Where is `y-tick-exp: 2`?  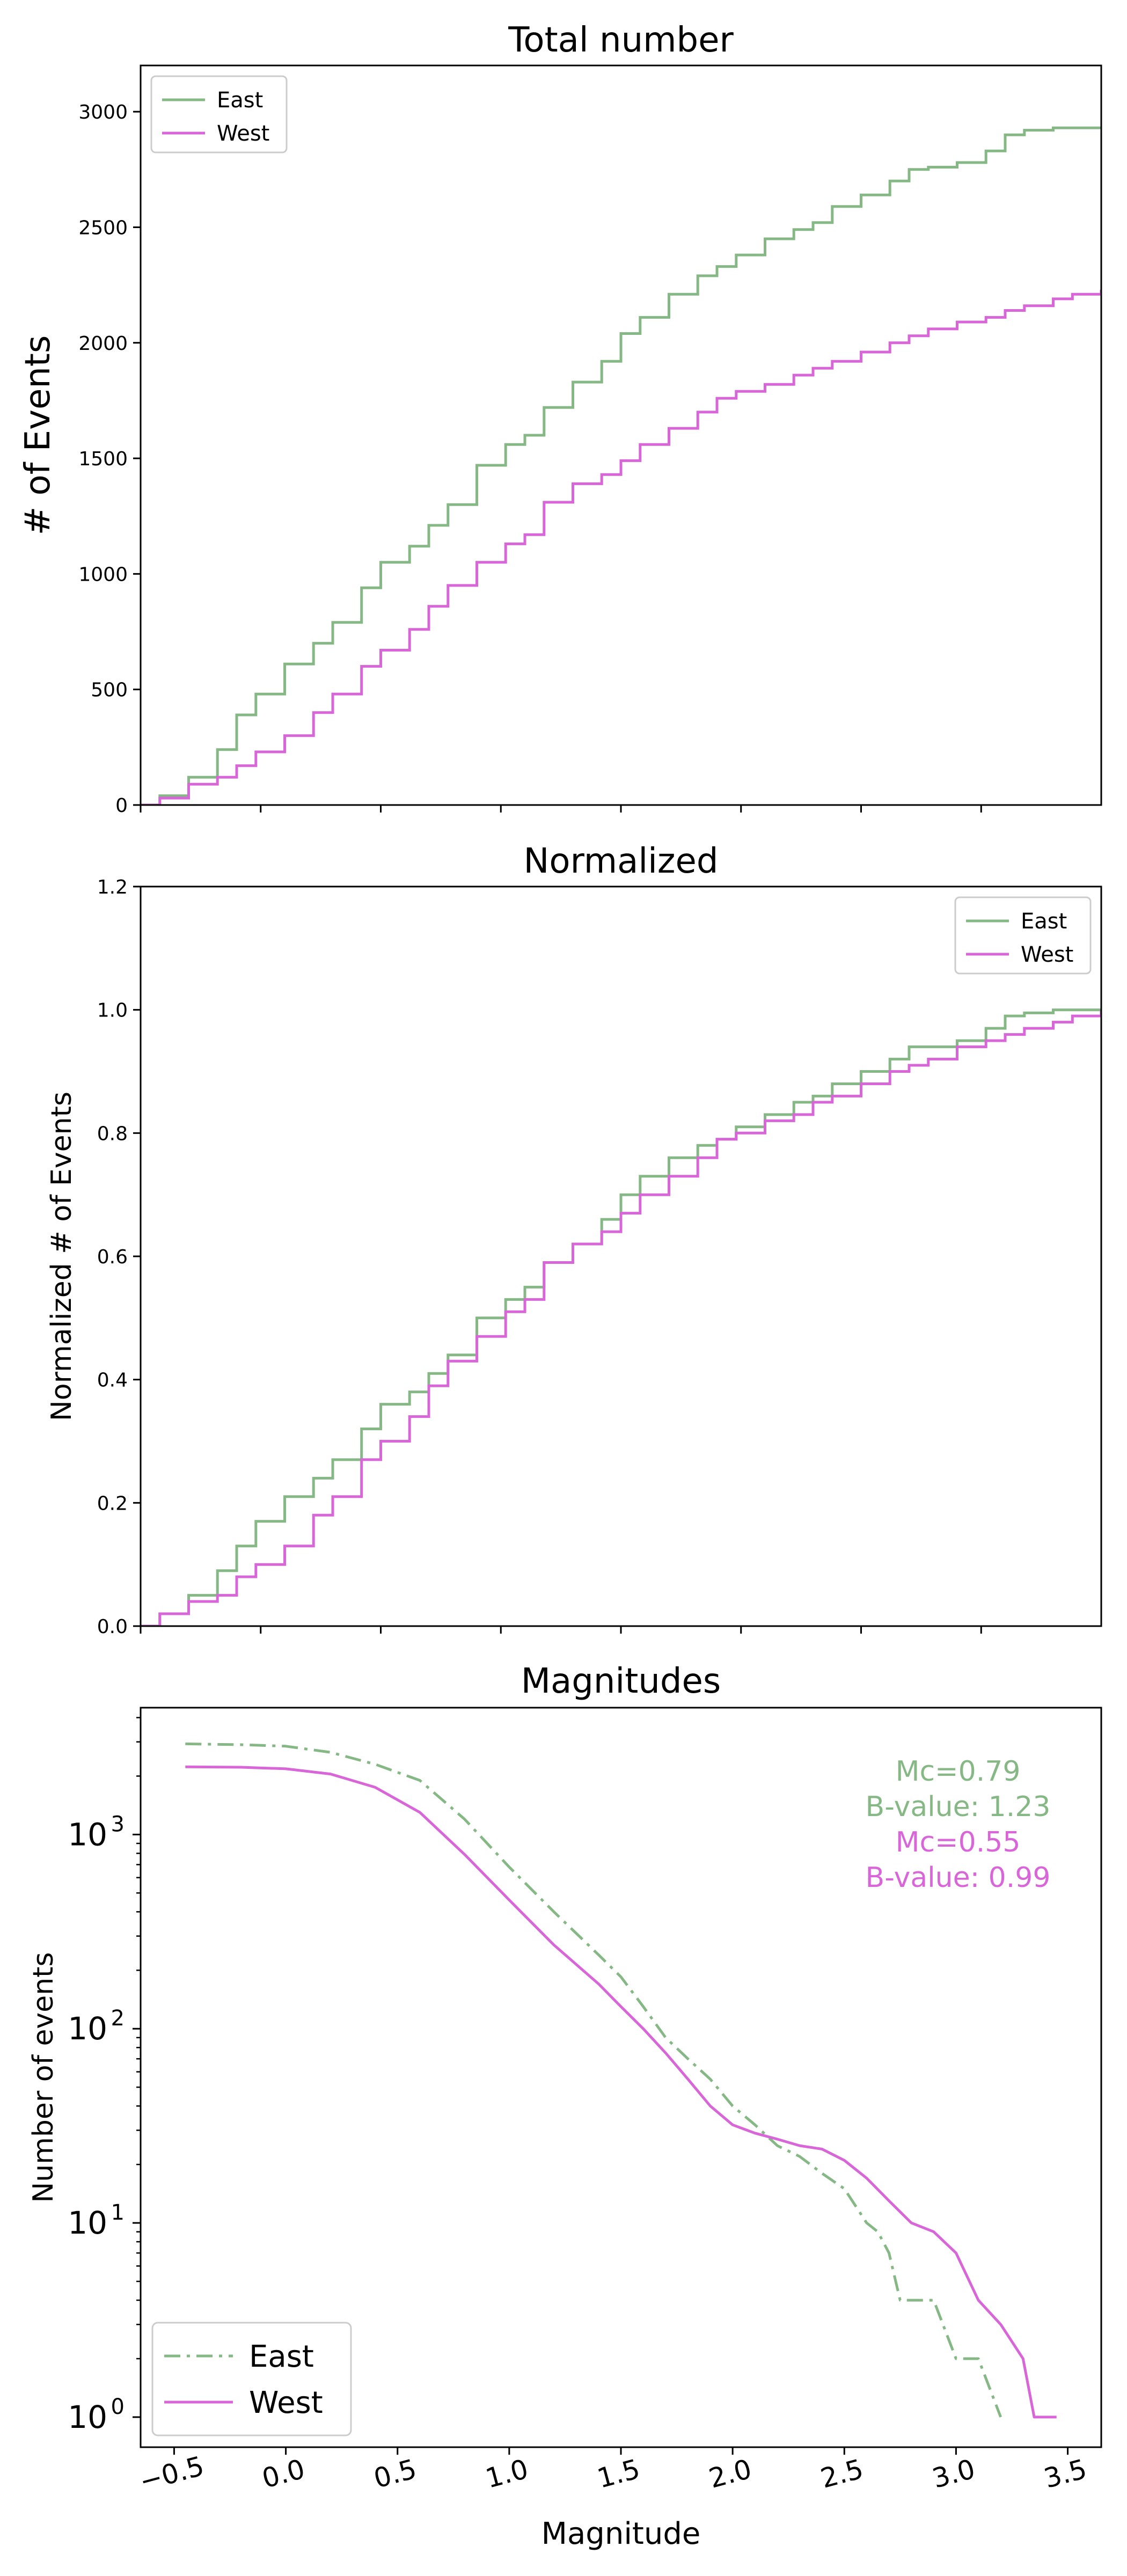 y-tick-exp: 2 is located at coordinates (118, 2018).